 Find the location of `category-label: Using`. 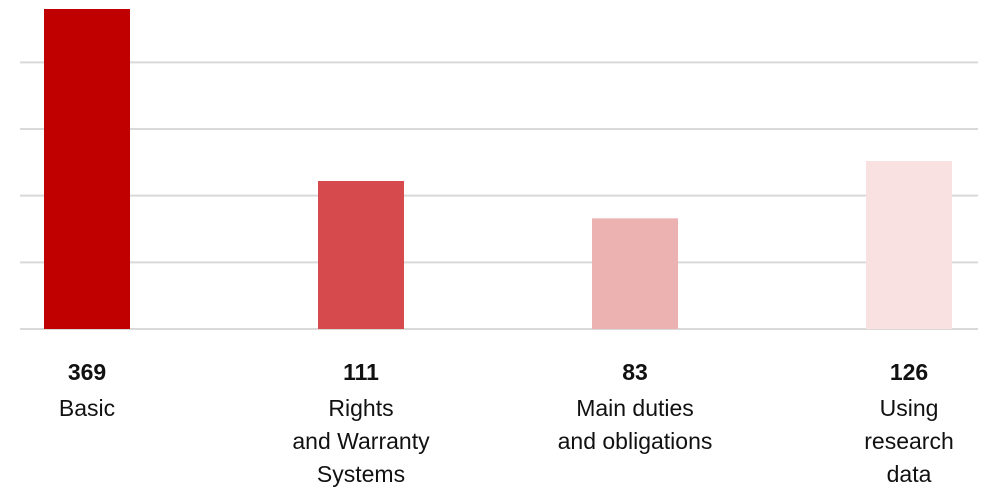

category-label: Using is located at coordinates (909, 408).